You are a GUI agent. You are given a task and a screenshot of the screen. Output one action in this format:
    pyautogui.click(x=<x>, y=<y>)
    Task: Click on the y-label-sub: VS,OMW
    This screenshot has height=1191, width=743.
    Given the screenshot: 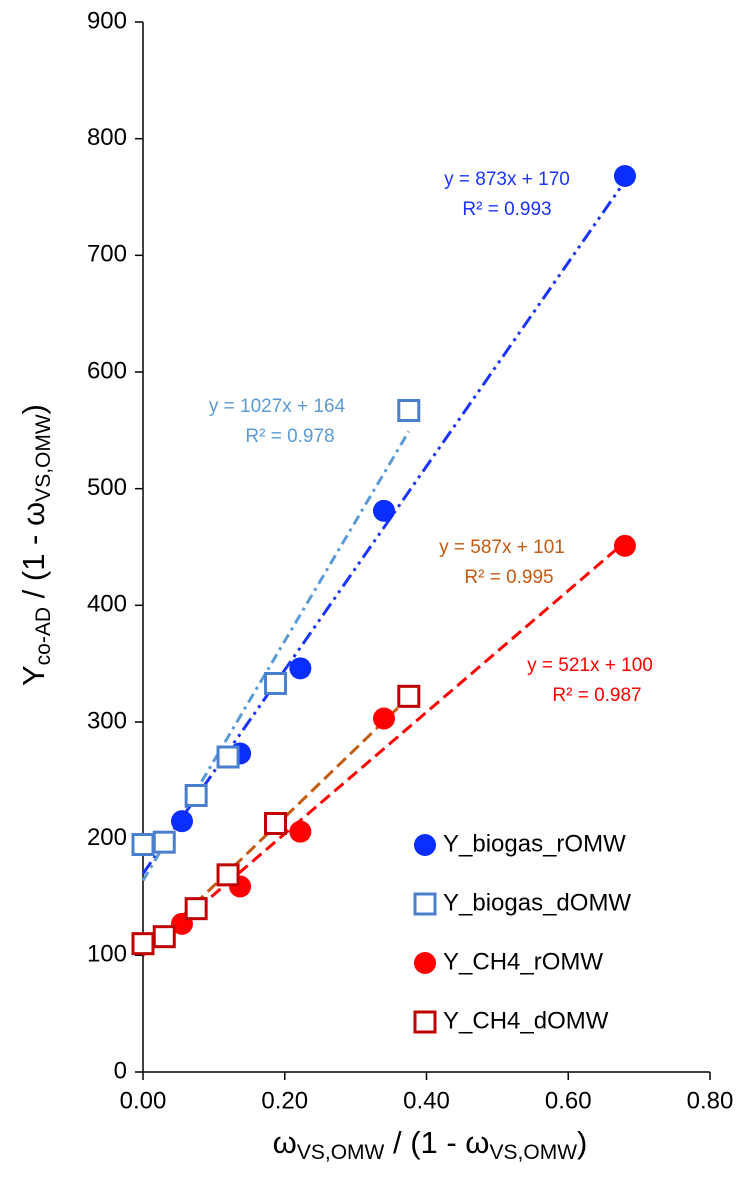 What is the action you would take?
    pyautogui.click(x=43, y=458)
    